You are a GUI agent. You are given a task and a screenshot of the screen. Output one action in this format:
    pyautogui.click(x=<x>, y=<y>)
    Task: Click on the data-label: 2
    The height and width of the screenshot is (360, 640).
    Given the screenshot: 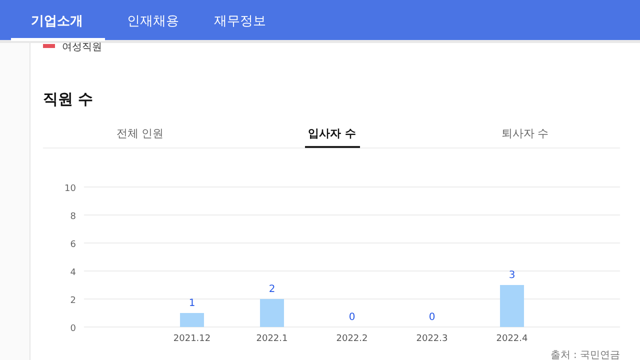 What is the action you would take?
    pyautogui.click(x=272, y=289)
    